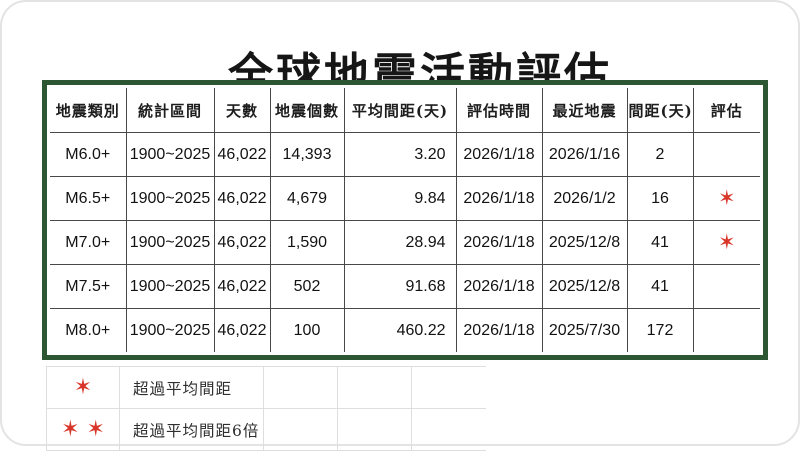 The width and height of the screenshot is (800, 451). Describe the element at coordinates (400, 242) in the screenshot. I see `cell-avg_interval: 28.94` at that location.